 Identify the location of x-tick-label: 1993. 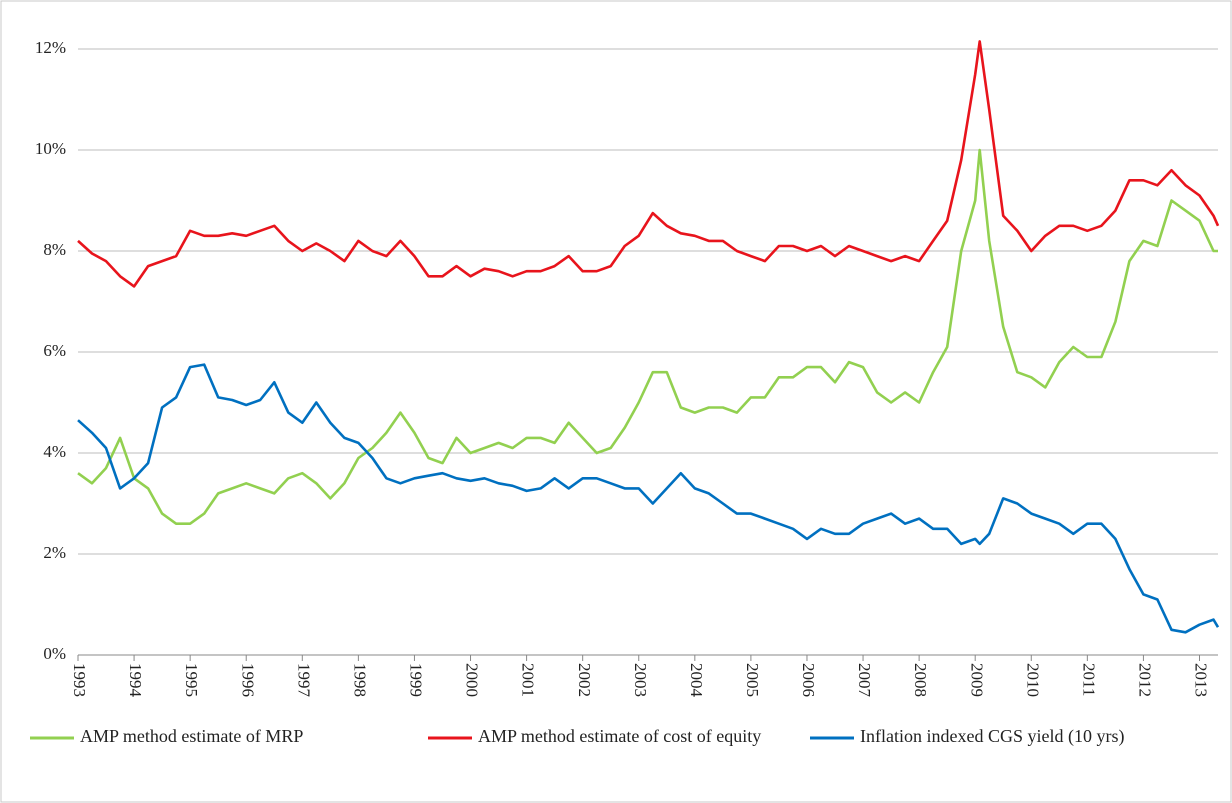
(79, 680).